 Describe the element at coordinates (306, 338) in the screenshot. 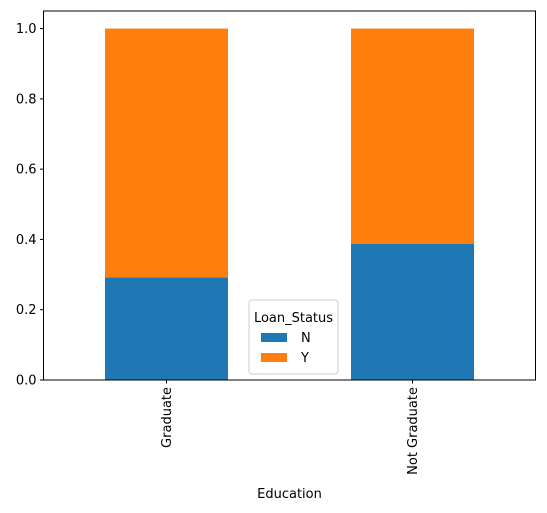

I see `legend-label-N: N` at that location.